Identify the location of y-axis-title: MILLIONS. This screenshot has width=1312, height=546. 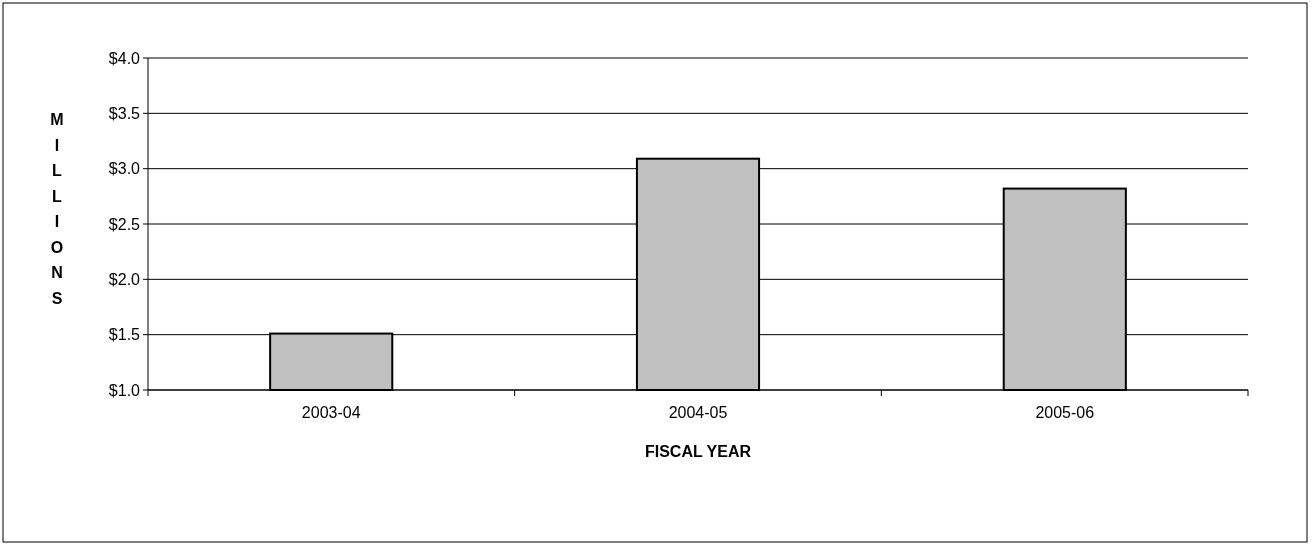
(57, 209).